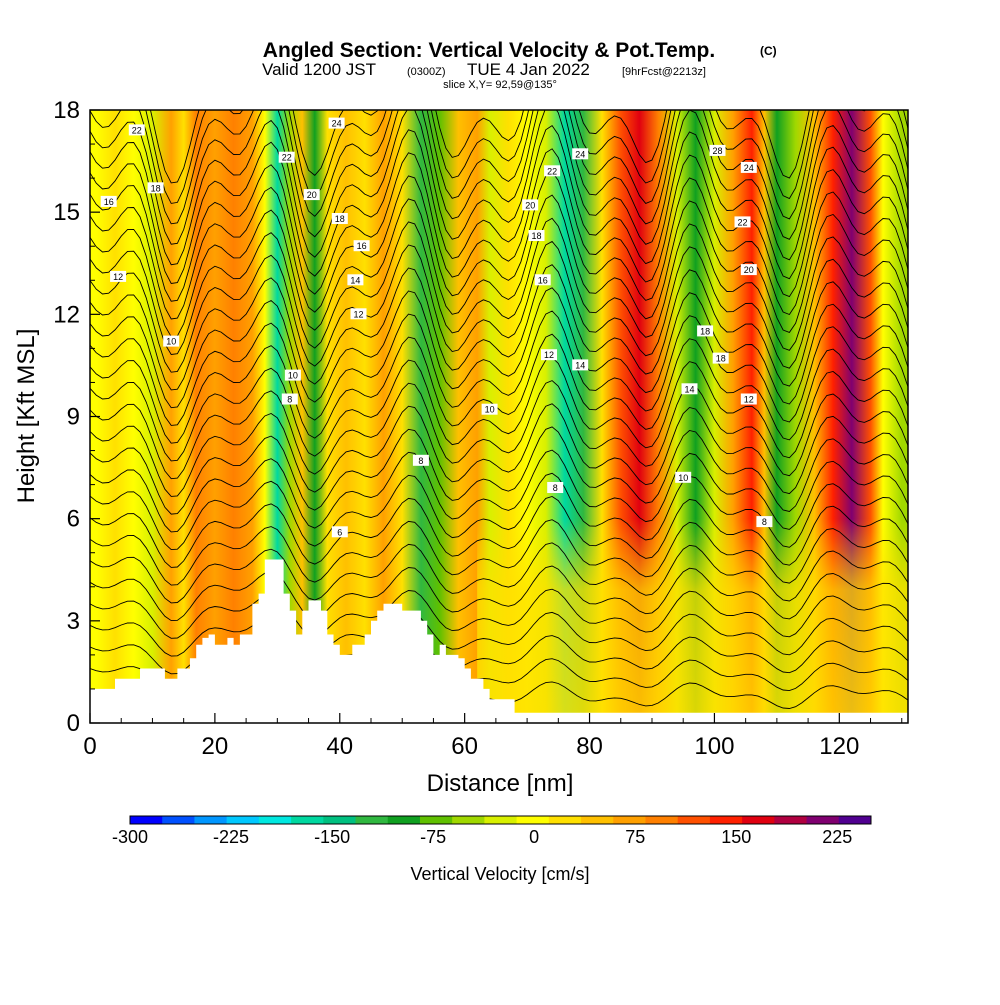 The height and width of the screenshot is (1005, 1000). Describe the element at coordinates (433, 837) in the screenshot. I see `colorbar-tick-label: -75` at that location.